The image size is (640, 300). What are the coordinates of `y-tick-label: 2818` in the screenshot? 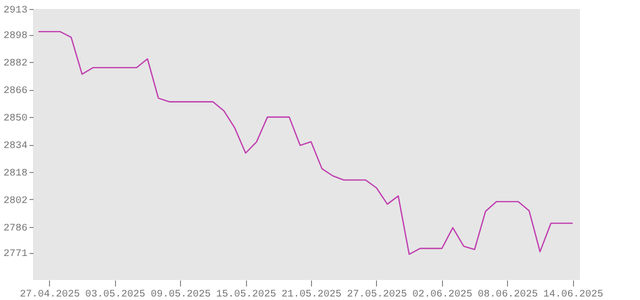 It's located at (15, 174).